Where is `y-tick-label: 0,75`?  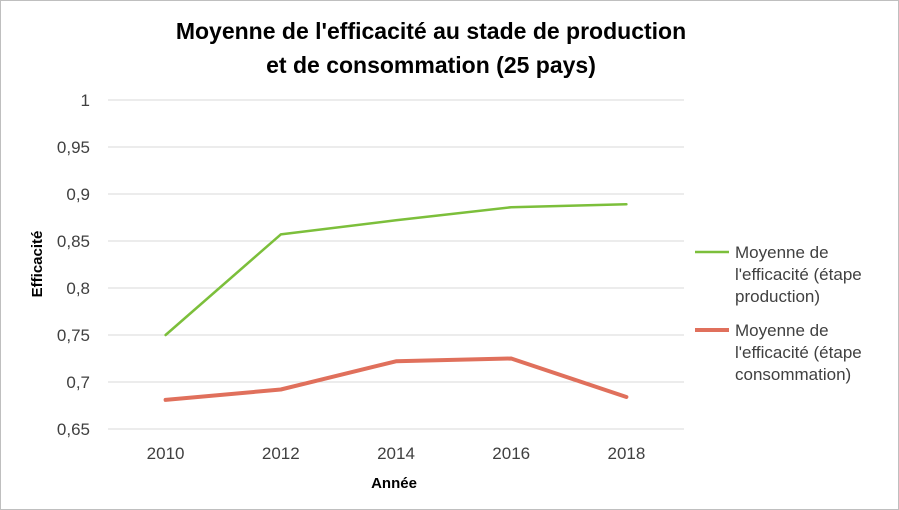 y-tick-label: 0,75 is located at coordinates (73, 335).